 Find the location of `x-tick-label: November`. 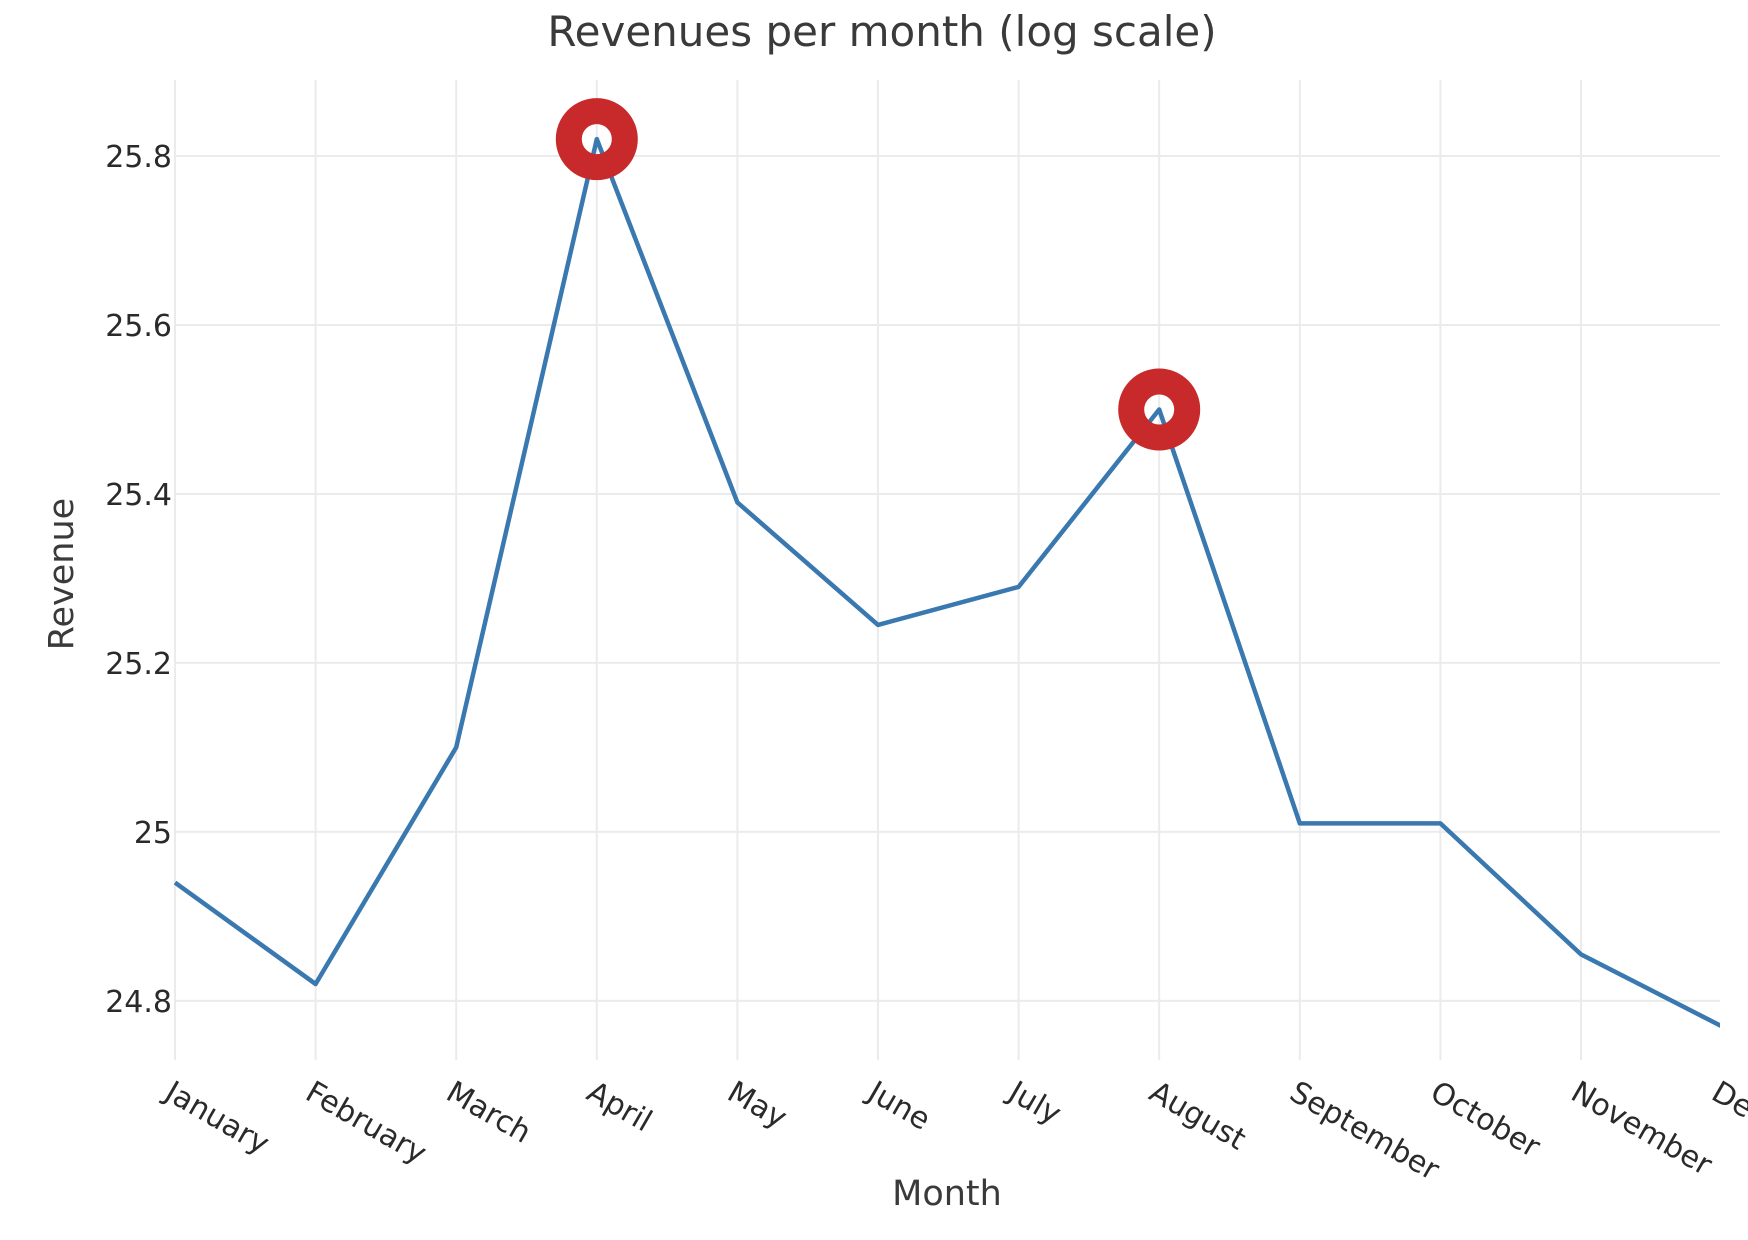

x-tick-label: November is located at coordinates (1641, 1129).